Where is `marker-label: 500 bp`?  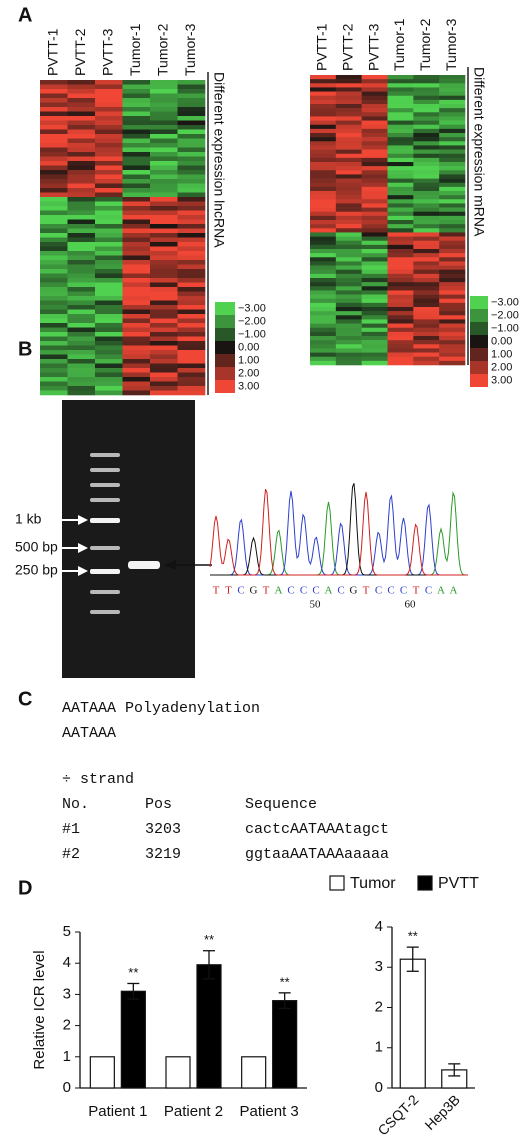 marker-label: 500 bp is located at coordinates (36, 547).